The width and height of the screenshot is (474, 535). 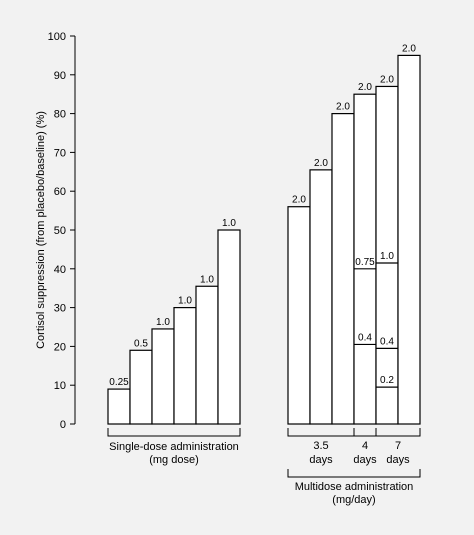 What do you see at coordinates (60, 347) in the screenshot?
I see `y-tick-label: 20` at bounding box center [60, 347].